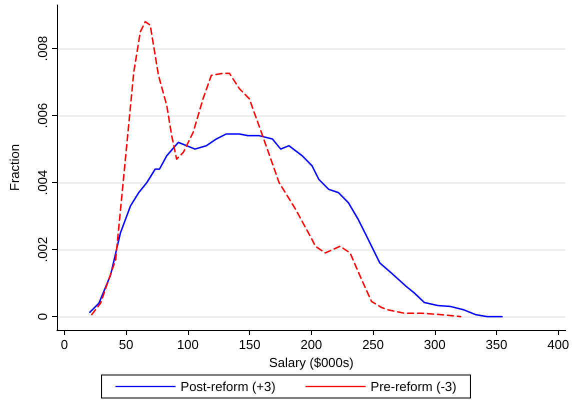 This screenshot has height=400, width=572. I want to click on legend-label: Pre-reform (-3), so click(413, 386).